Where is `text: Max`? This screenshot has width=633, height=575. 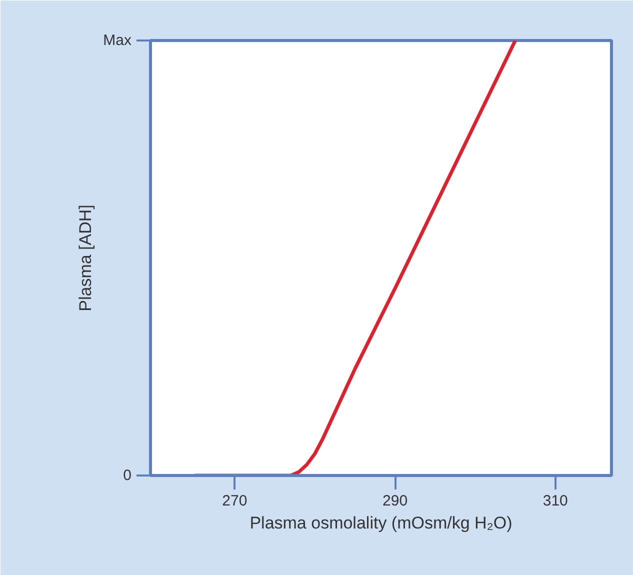
text: Max is located at coordinates (117, 40).